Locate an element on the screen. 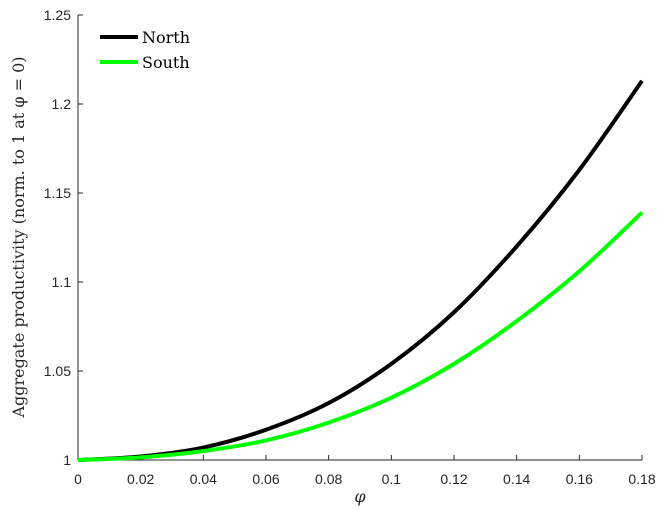 This screenshot has height=511, width=659. x-tick-label: 0.04 is located at coordinates (203, 479).